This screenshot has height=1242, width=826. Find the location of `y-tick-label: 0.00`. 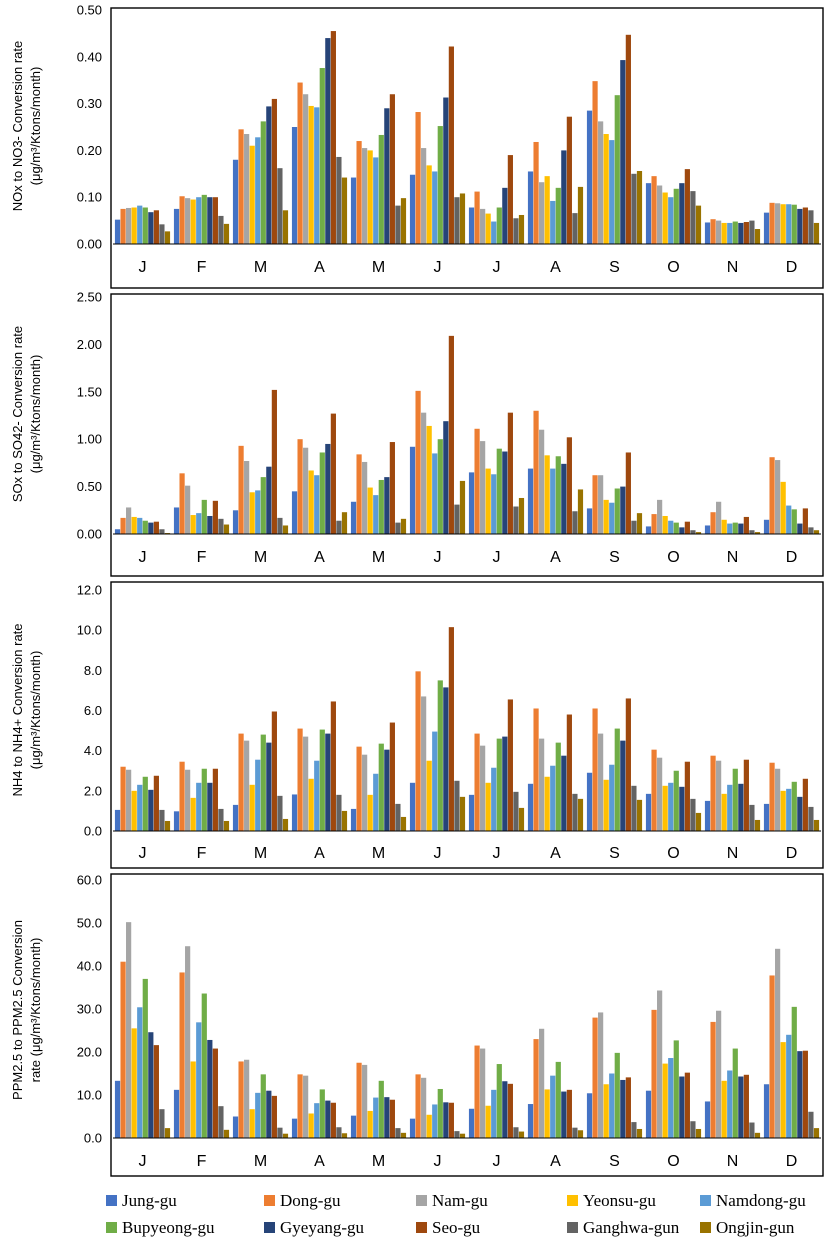

y-tick-label: 0.00 is located at coordinates (89, 244).